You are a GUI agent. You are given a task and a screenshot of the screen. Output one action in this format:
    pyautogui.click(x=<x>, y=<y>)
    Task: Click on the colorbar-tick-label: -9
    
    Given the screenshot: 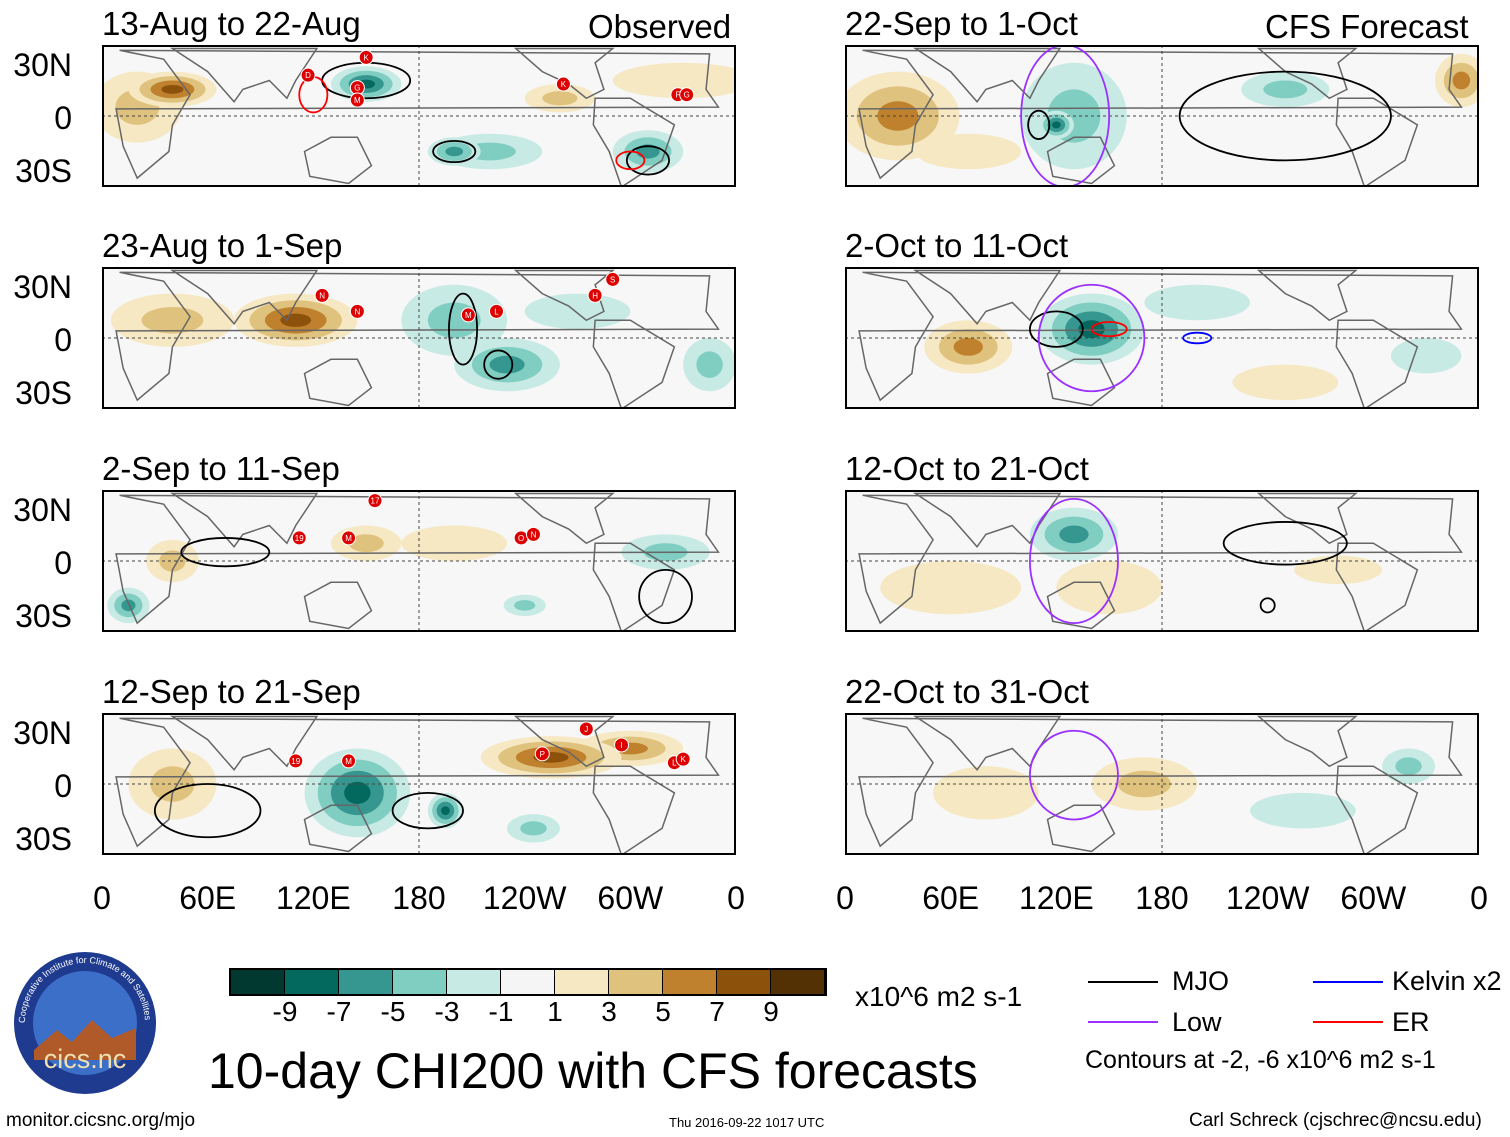 What is the action you would take?
    pyautogui.click(x=285, y=1011)
    